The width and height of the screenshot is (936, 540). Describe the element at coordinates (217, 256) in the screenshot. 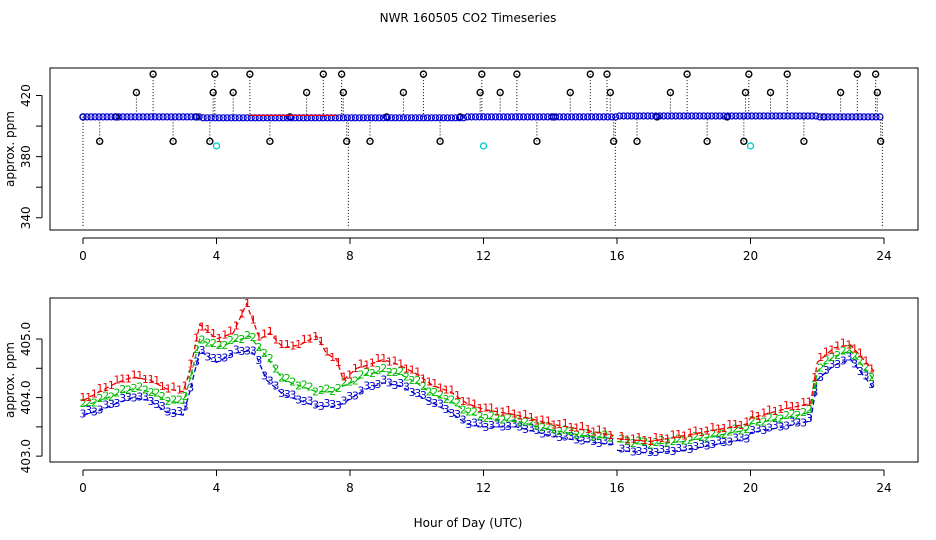

I see `top-x-tick-label: 4` at that location.